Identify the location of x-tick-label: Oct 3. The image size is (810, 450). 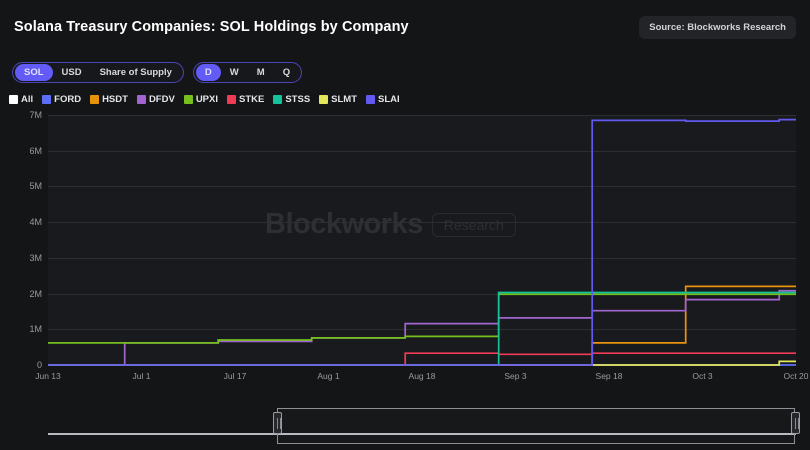
(702, 376).